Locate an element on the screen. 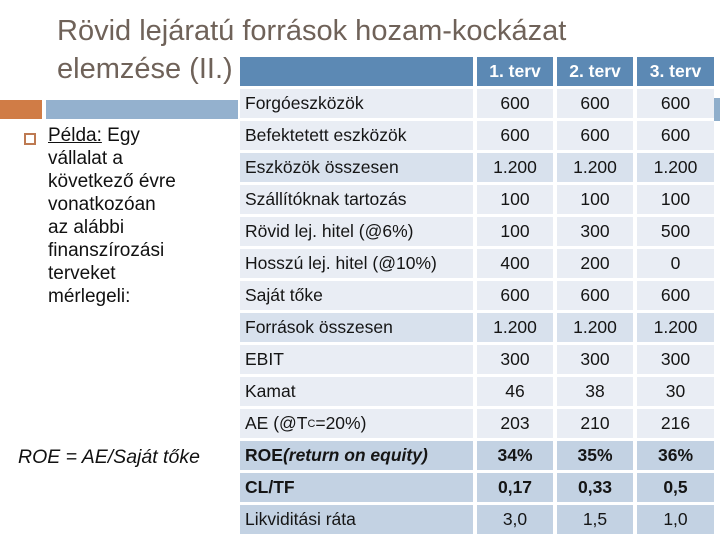 This screenshot has height=540, width=720. table-row-label-part: Szállítóknak tartozás is located at coordinates (326, 199).